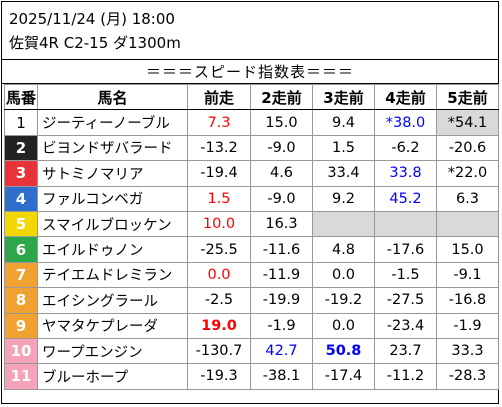  What do you see at coordinates (281, 351) in the screenshot?
I see `speed-value: 42.7` at bounding box center [281, 351].